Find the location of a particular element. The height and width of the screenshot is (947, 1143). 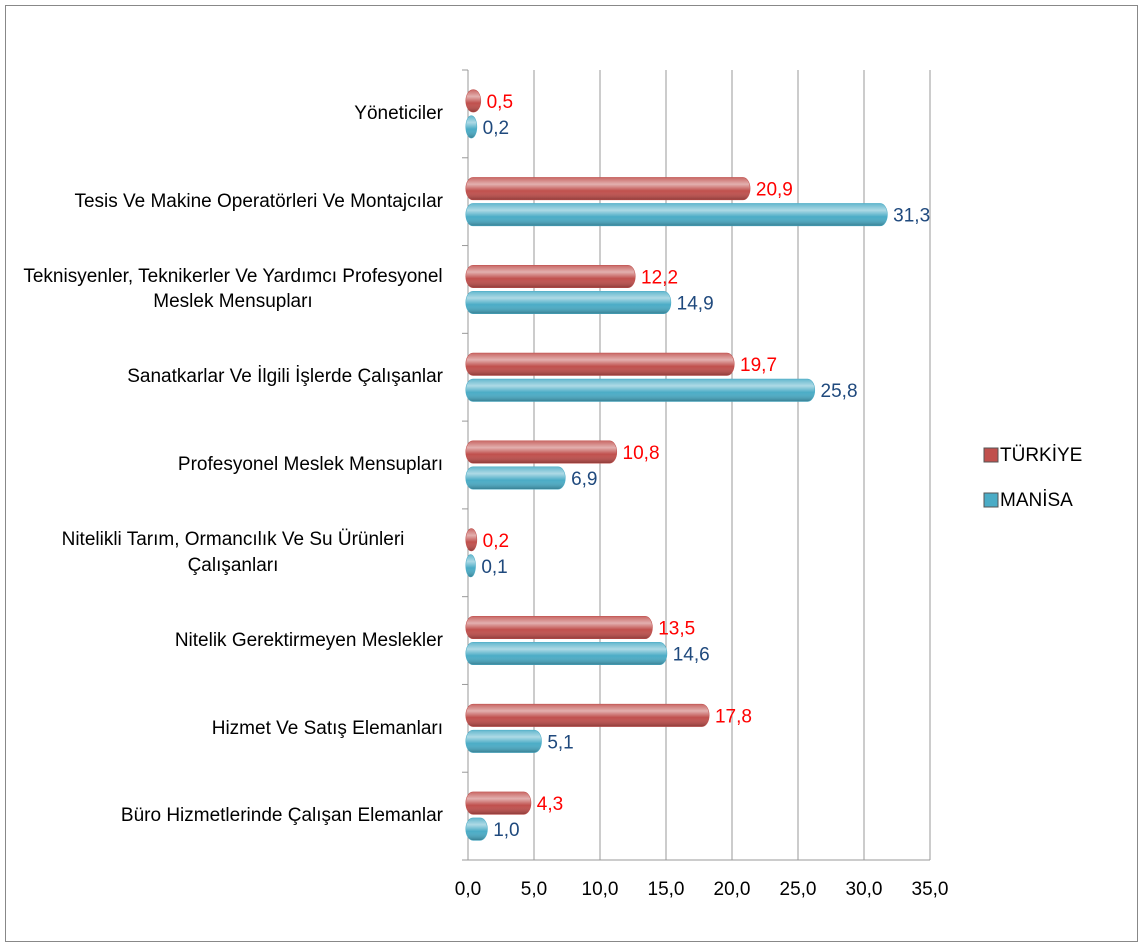

value-label: 17,8 is located at coordinates (733, 716).